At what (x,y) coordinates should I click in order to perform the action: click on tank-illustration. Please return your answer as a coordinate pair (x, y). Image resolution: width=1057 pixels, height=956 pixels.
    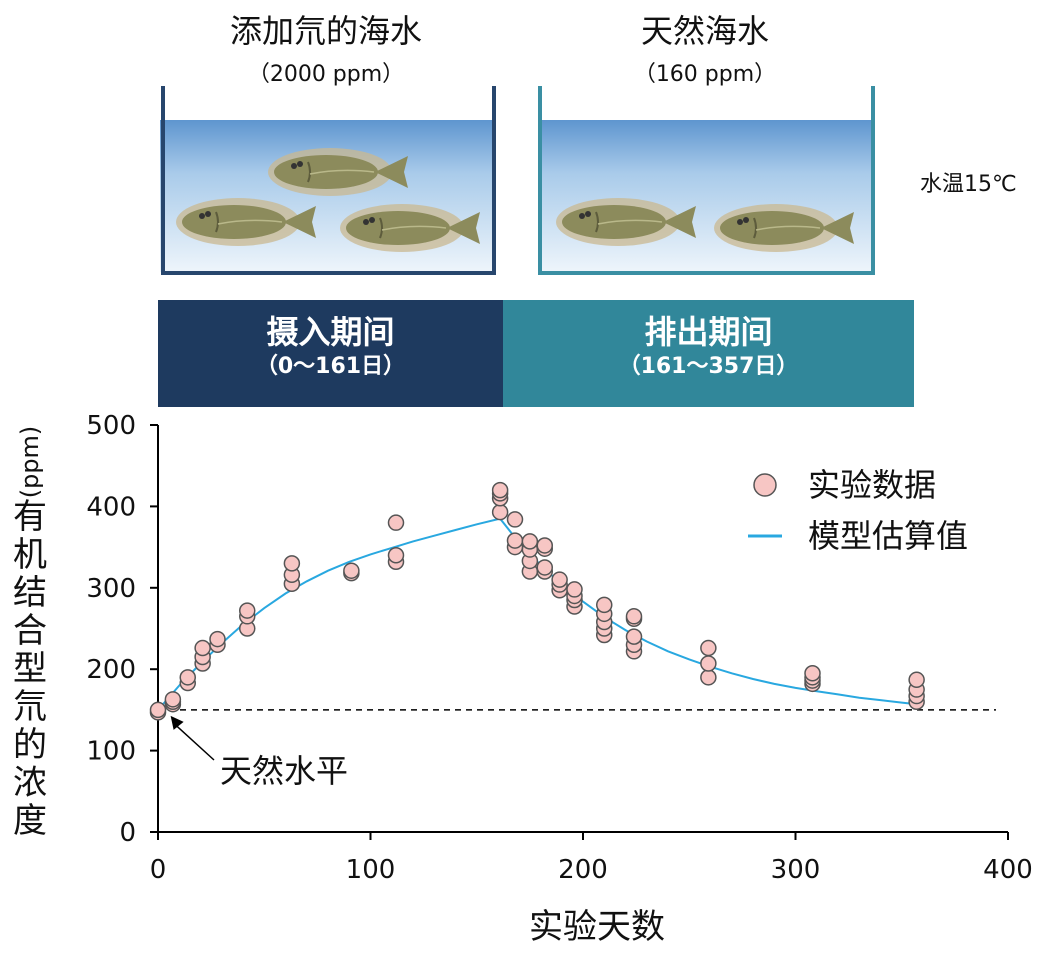
    Looking at the image, I should click on (517, 180).